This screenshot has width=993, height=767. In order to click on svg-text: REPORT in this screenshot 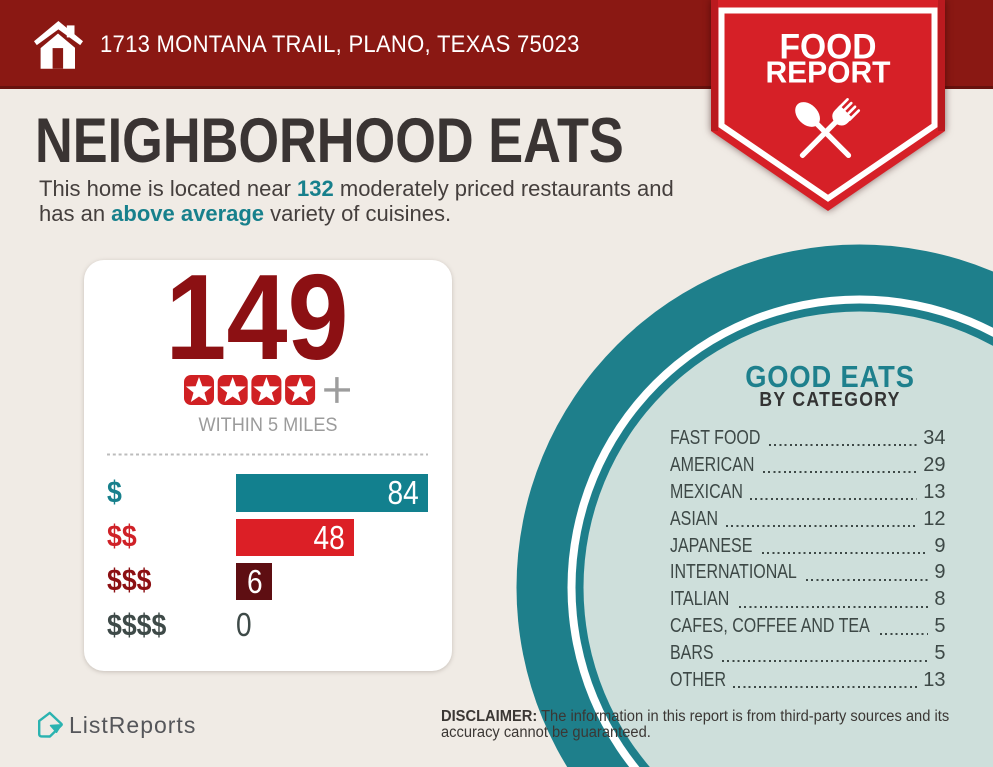, I will do `click(828, 72)`.